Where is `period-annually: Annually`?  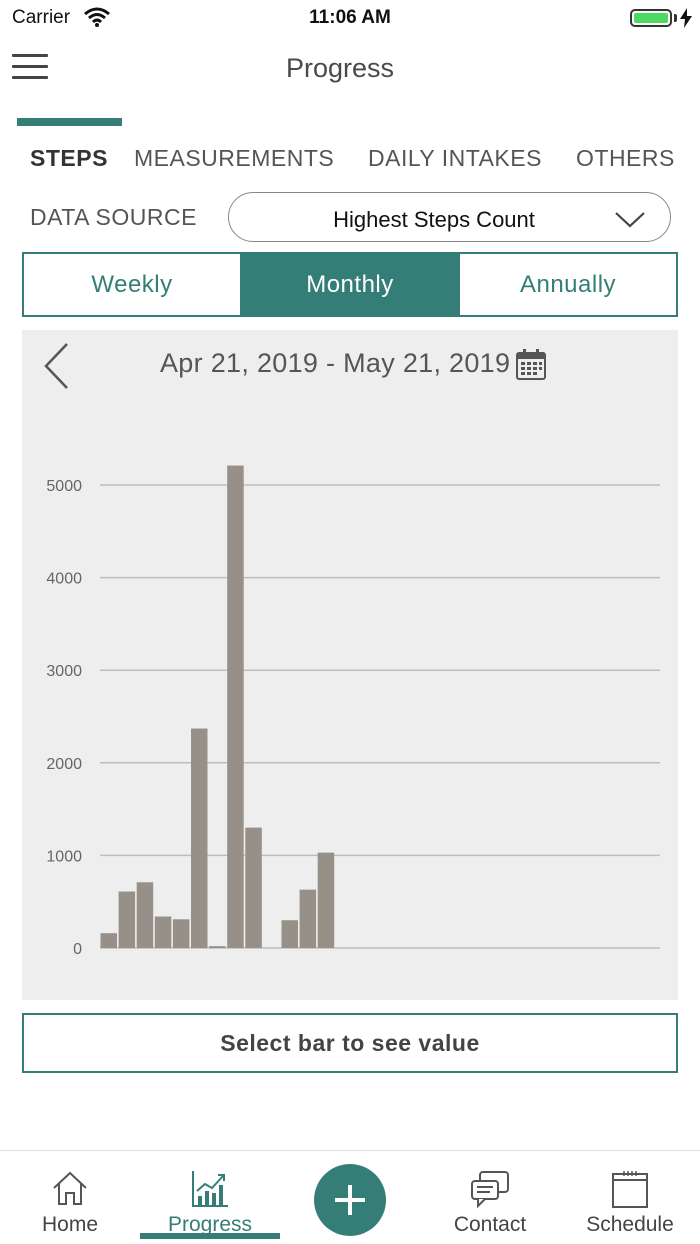 period-annually: Annually is located at coordinates (568, 284).